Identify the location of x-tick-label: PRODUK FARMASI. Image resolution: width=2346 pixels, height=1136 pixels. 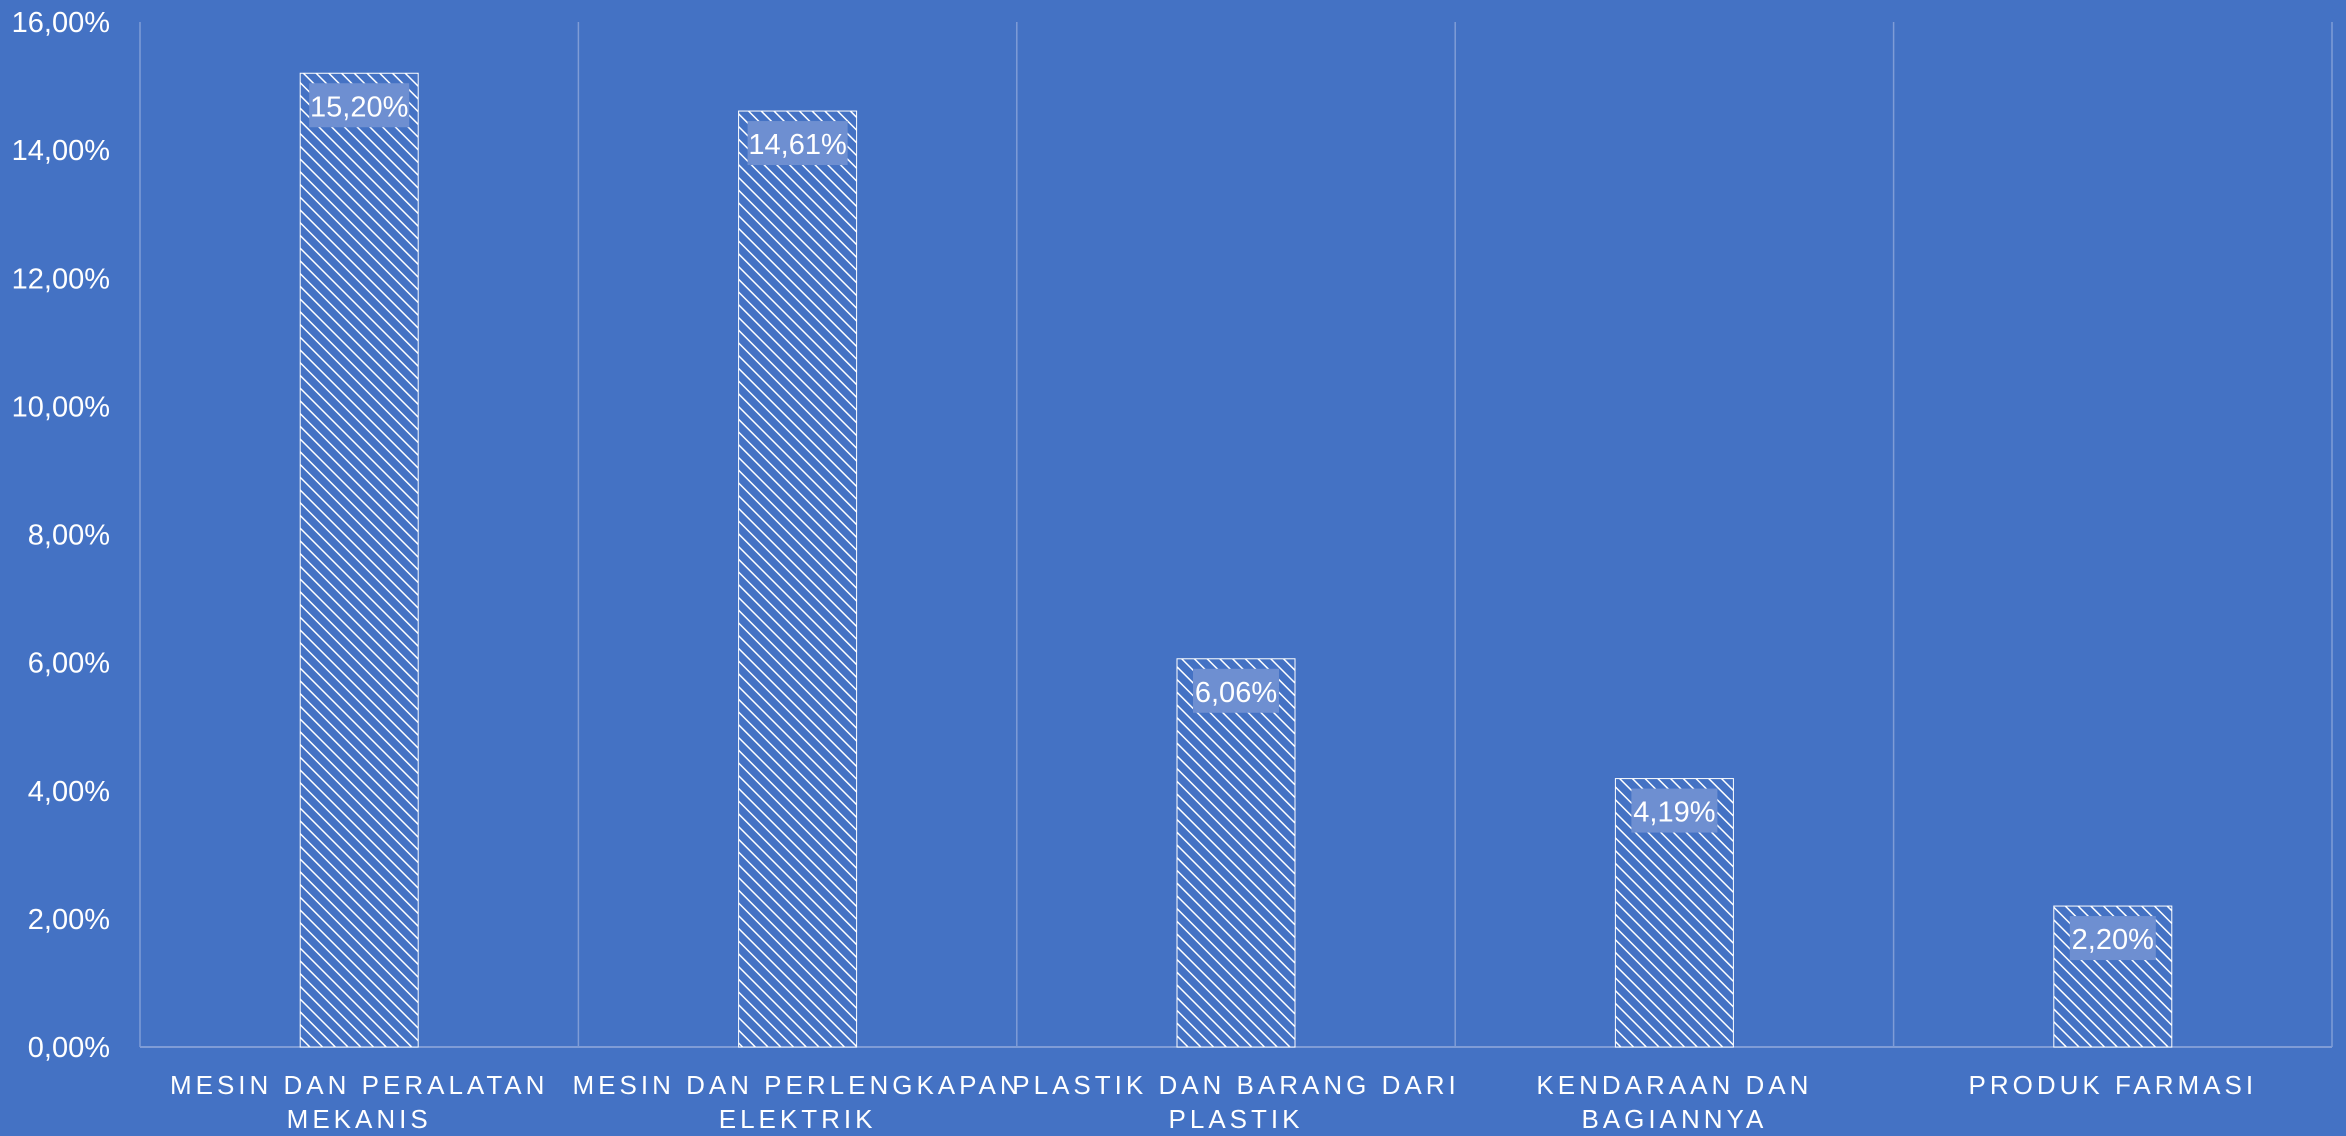
(2113, 1085).